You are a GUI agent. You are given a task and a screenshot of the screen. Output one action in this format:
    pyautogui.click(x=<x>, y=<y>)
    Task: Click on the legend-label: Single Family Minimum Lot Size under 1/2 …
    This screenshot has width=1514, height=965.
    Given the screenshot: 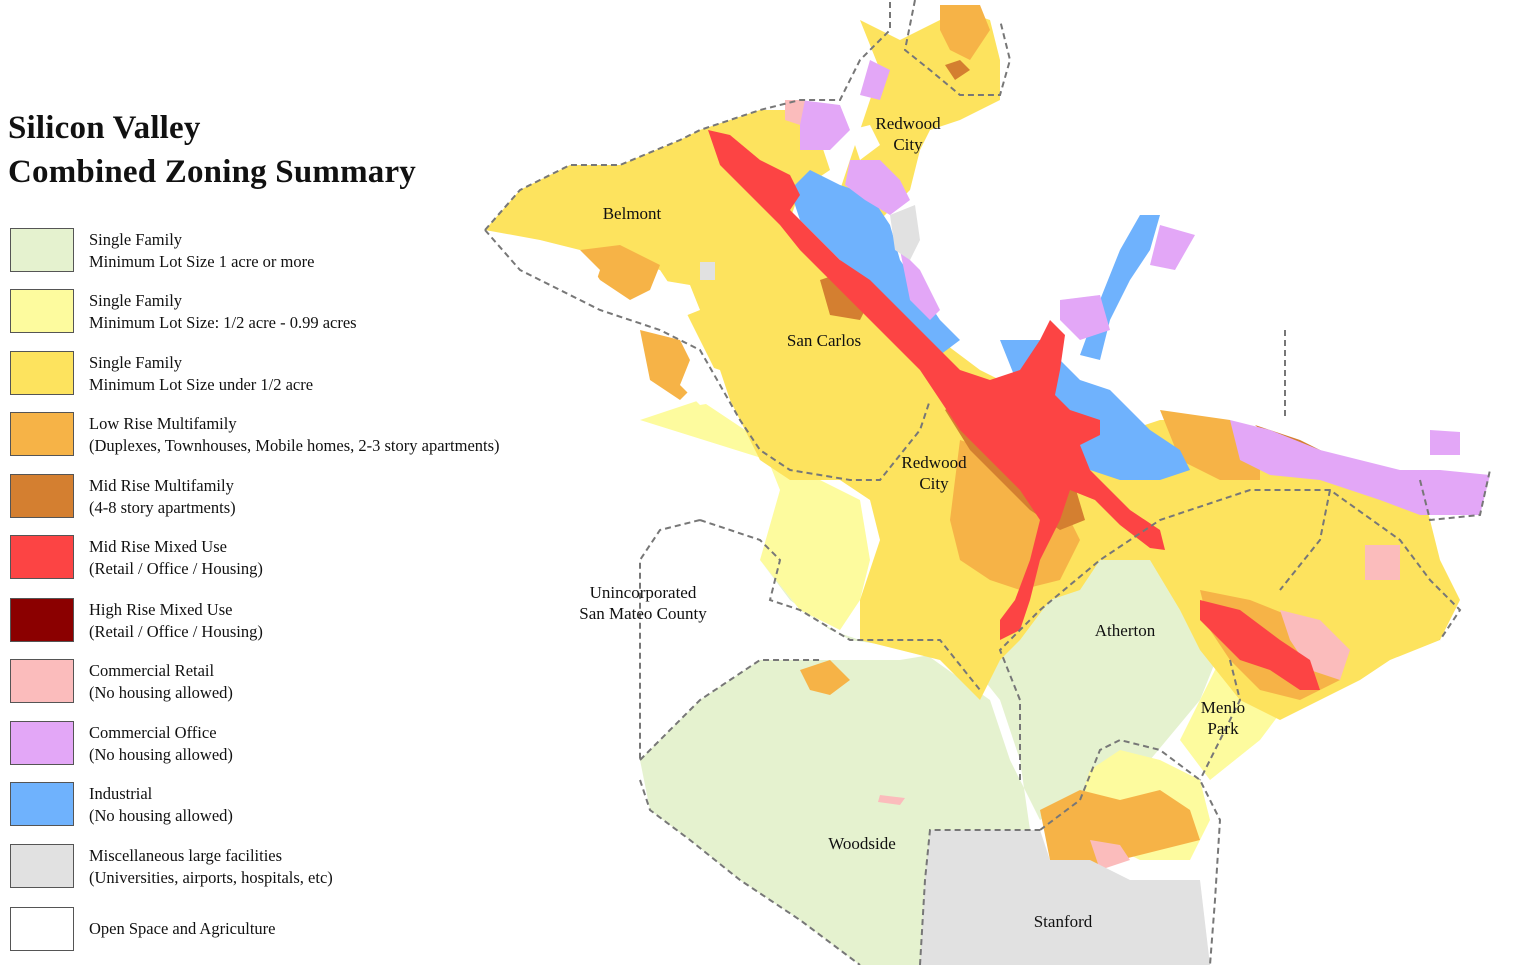 What is the action you would take?
    pyautogui.click(x=201, y=373)
    